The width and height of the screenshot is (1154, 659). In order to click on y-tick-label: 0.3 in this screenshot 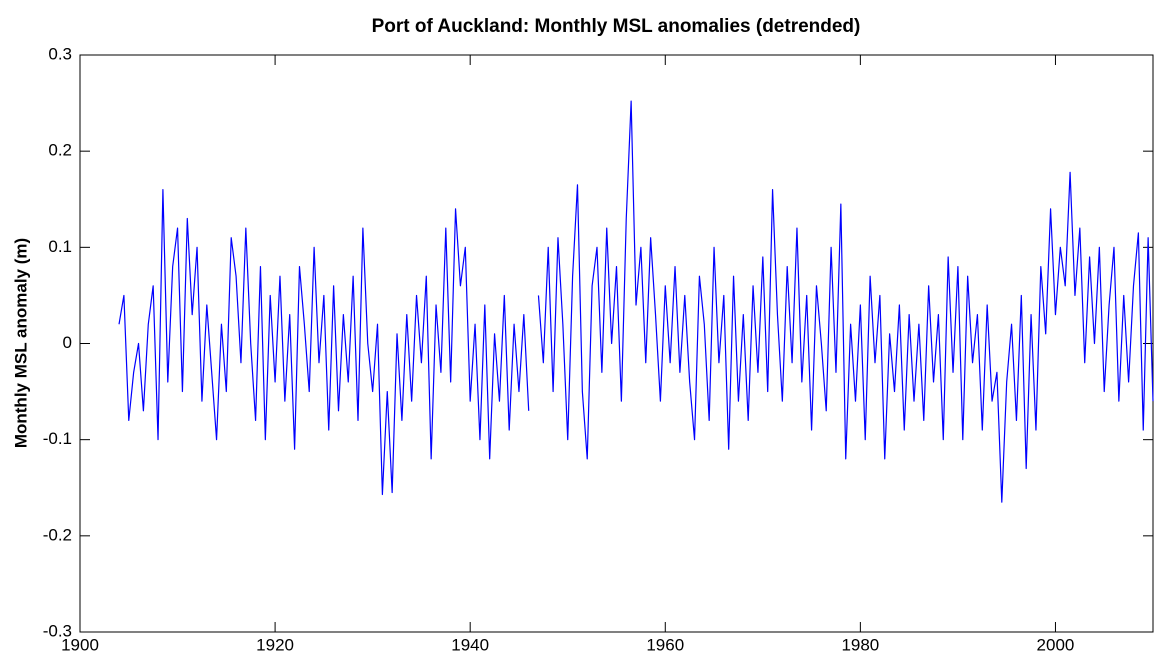, I will do `click(60, 53)`.